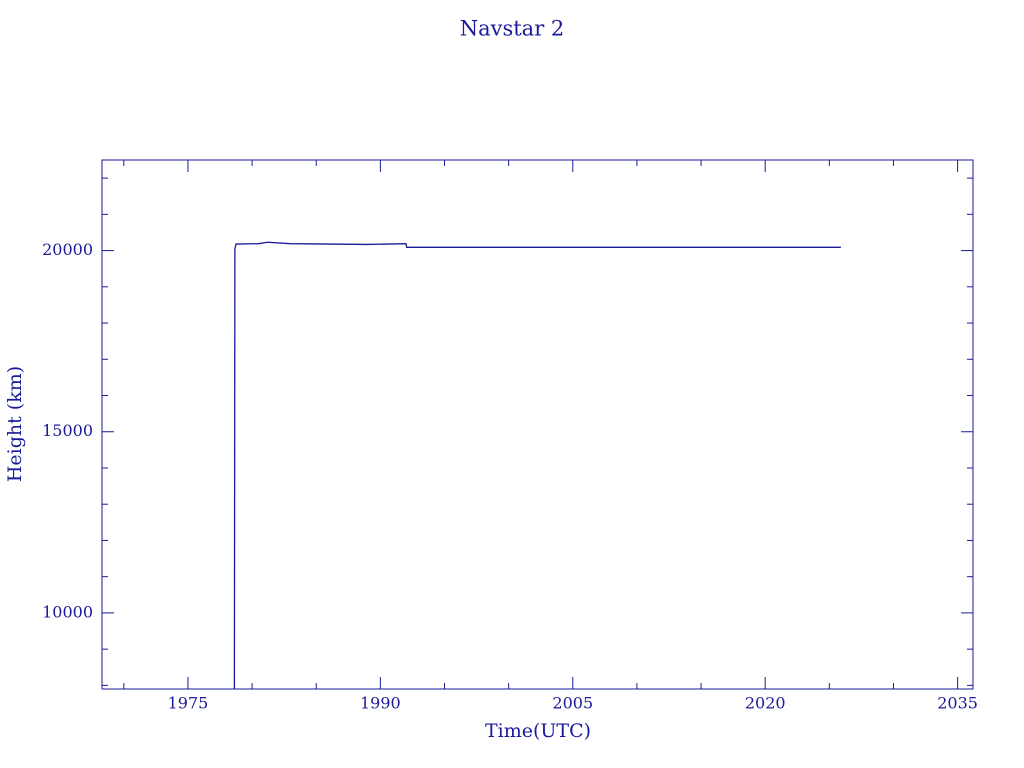  I want to click on x-tick-label: 2005, so click(572, 703).